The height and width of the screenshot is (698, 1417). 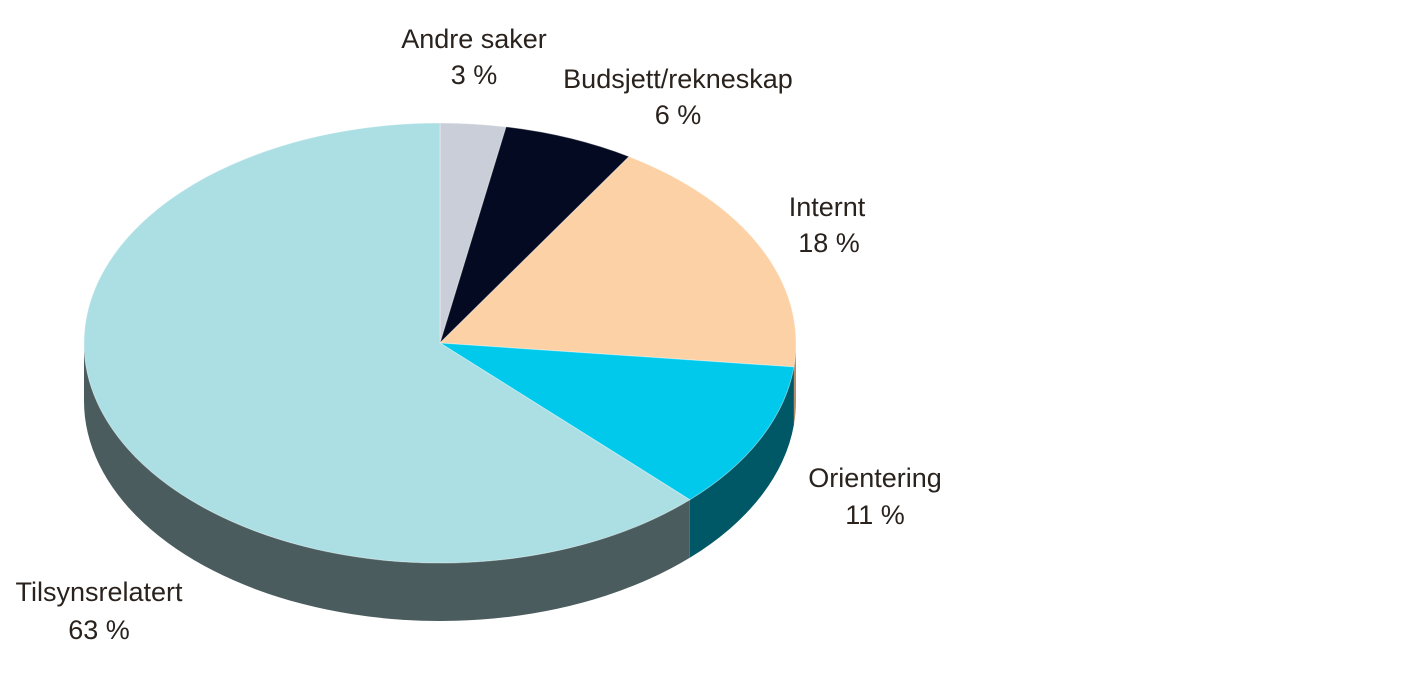 What do you see at coordinates (474, 39) in the screenshot?
I see `label-andre-saker-name: Andre saker` at bounding box center [474, 39].